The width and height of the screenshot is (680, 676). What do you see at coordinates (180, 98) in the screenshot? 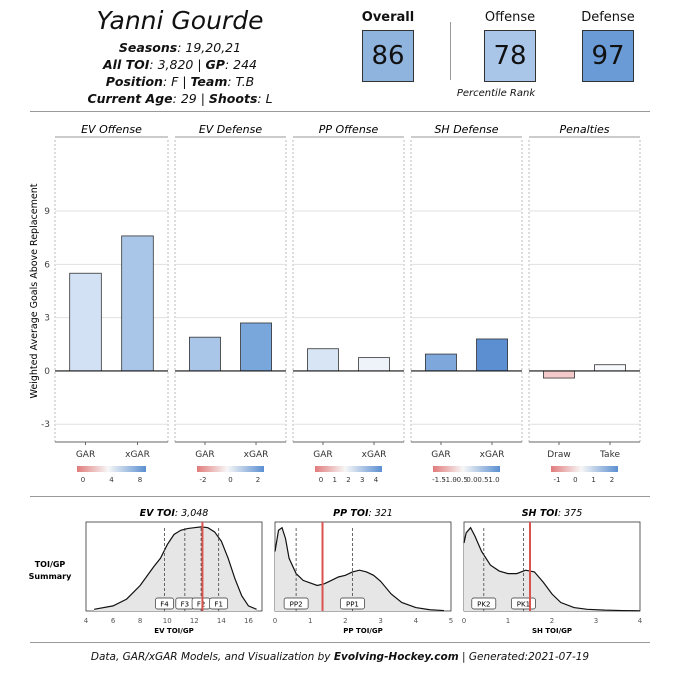
I see `age-shoots-line: Current Age: 29 | Shoots: L` at bounding box center [180, 98].